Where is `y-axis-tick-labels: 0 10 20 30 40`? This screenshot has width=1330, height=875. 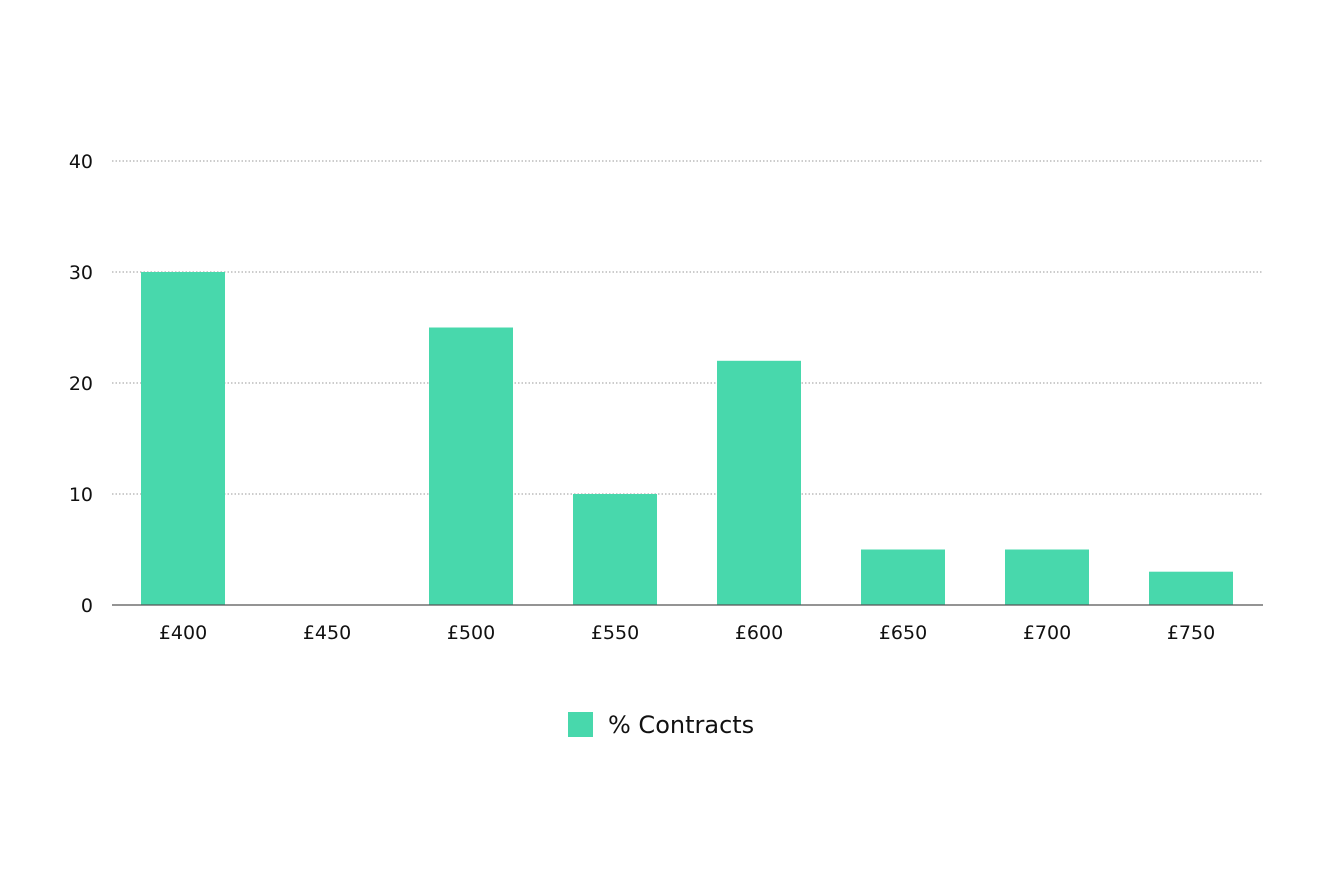
y-axis-tick-labels: 0 10 20 30 40 is located at coordinates (81, 384).